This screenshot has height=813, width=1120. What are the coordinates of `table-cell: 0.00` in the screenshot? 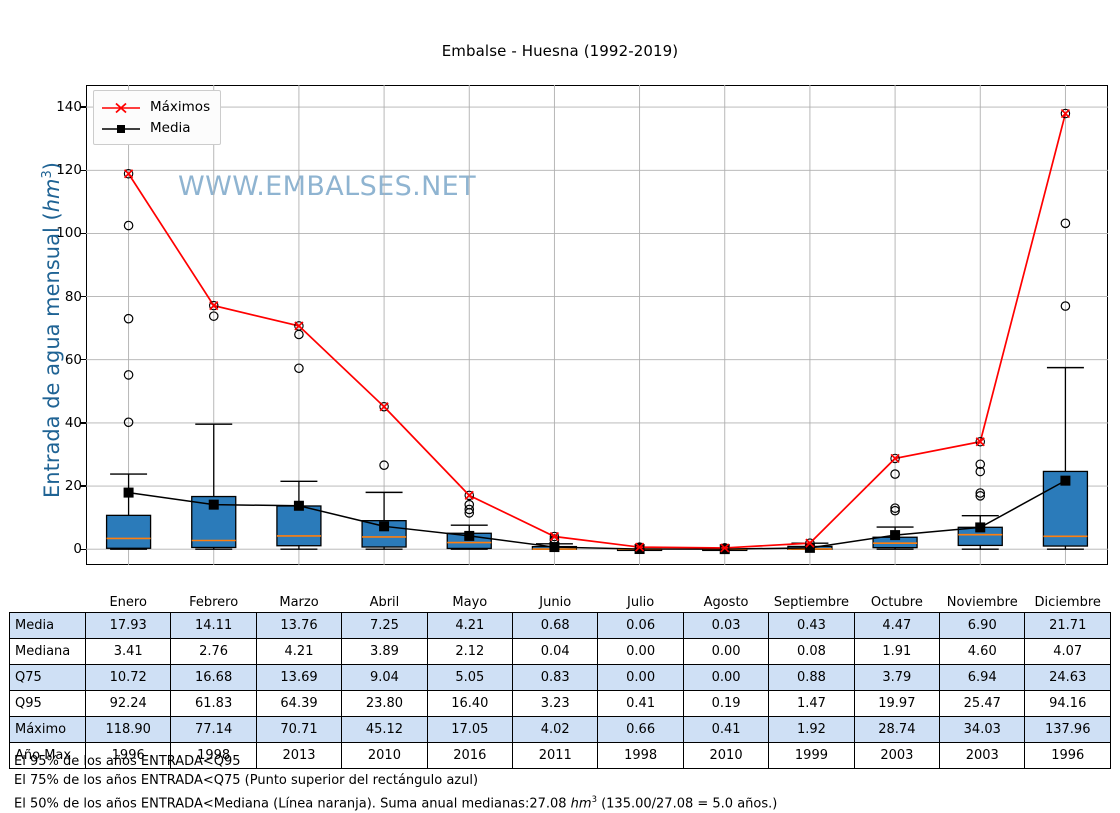 It's located at (726, 651).